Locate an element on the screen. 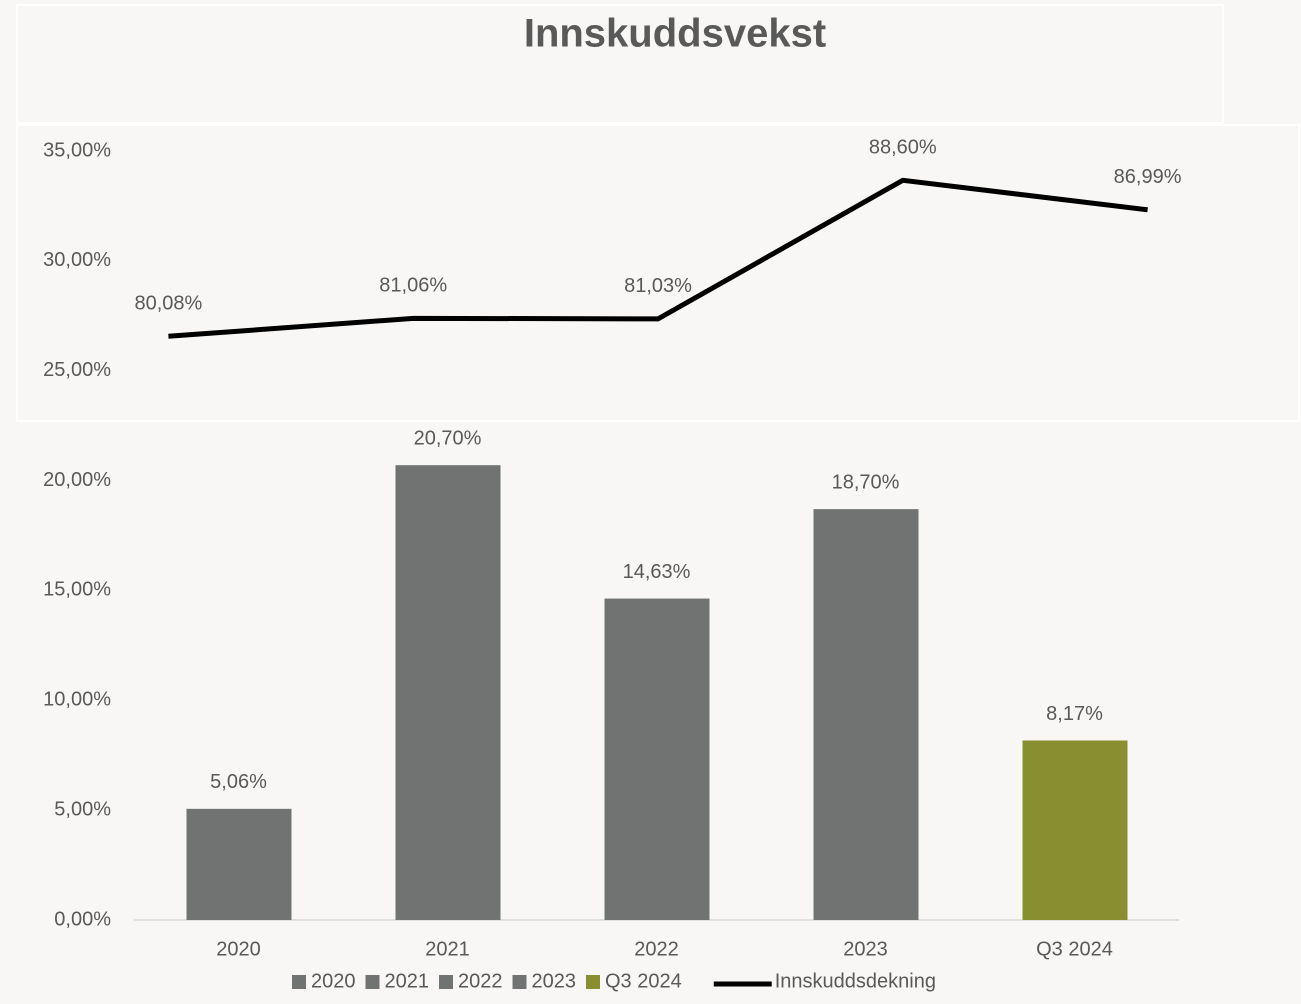 Image resolution: width=1301 pixels, height=1004 pixels. data-label: 8,17% is located at coordinates (1074, 714).